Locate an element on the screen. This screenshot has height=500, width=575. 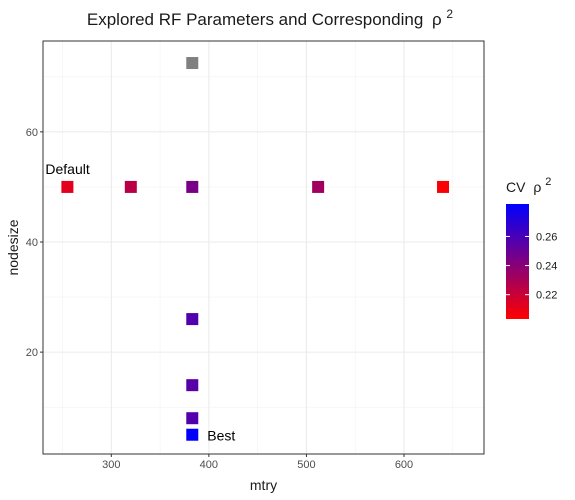
y-axis-label: nodesize is located at coordinates (13, 247).